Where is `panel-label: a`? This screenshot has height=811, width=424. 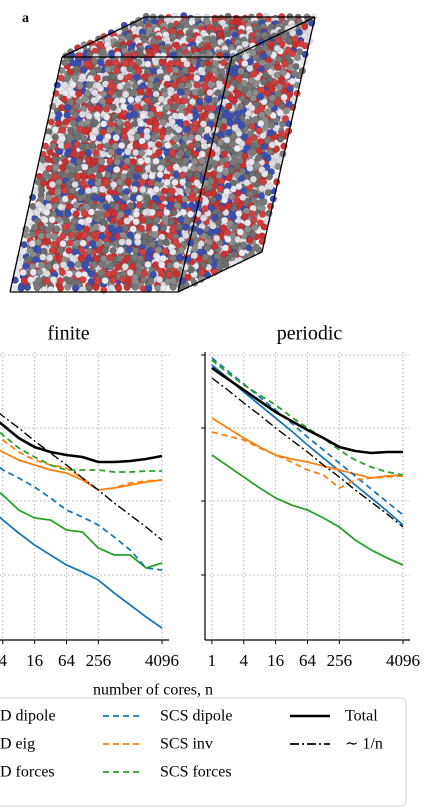
panel-label: a is located at coordinates (25, 18).